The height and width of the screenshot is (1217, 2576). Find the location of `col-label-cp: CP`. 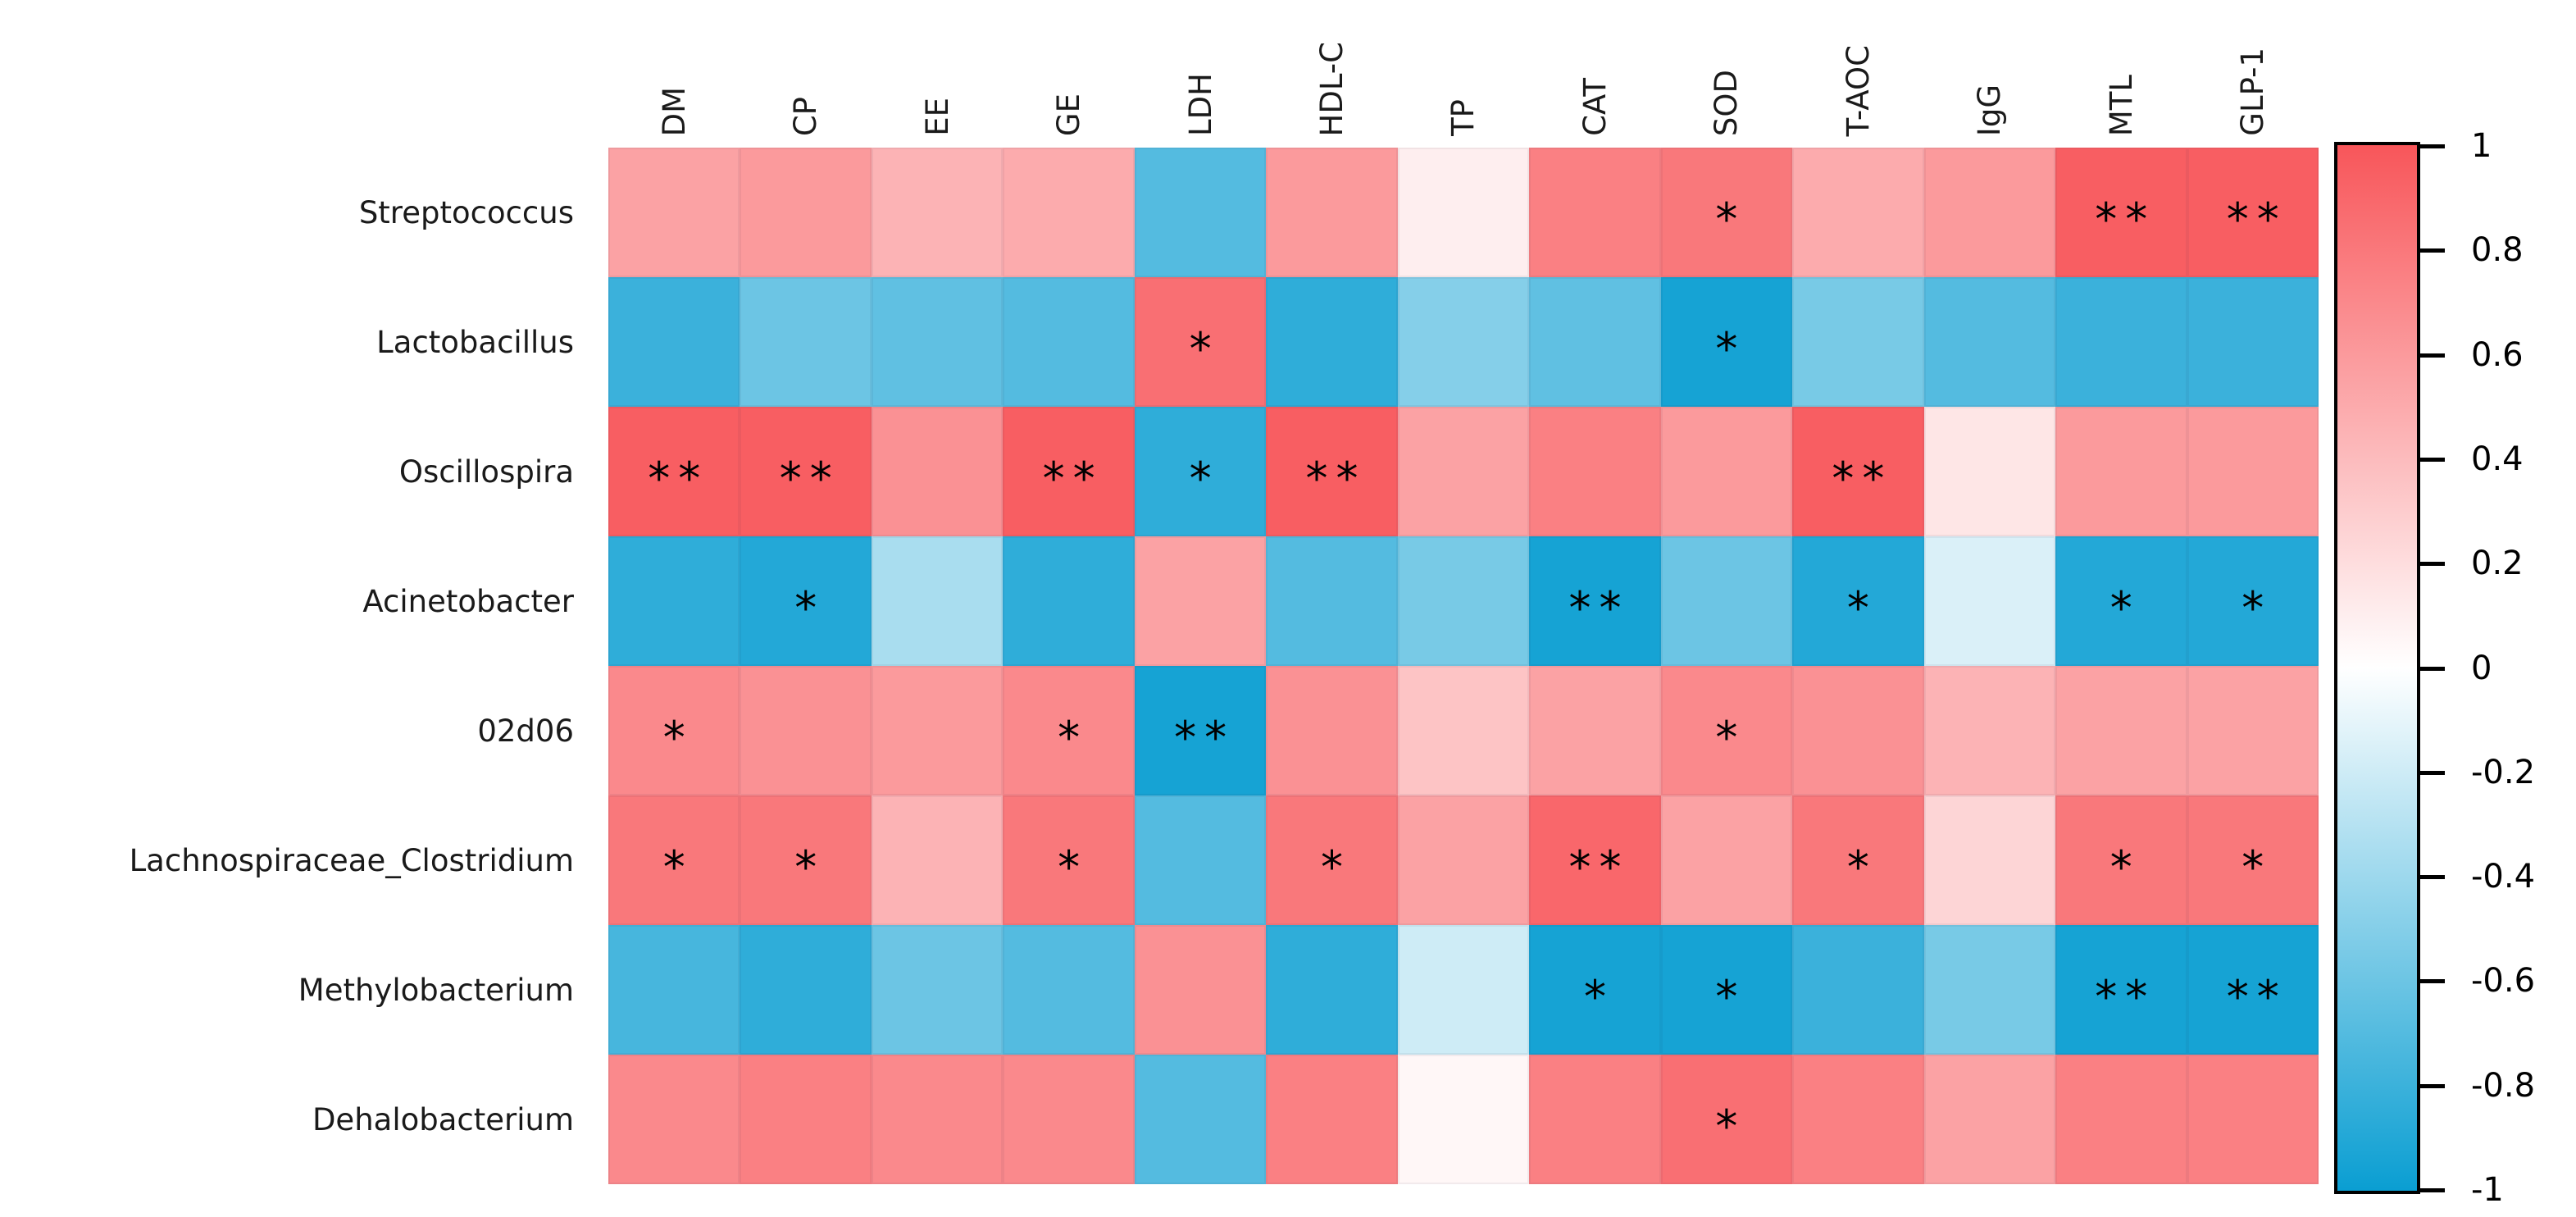

col-label-cp: CP is located at coordinates (806, 68).